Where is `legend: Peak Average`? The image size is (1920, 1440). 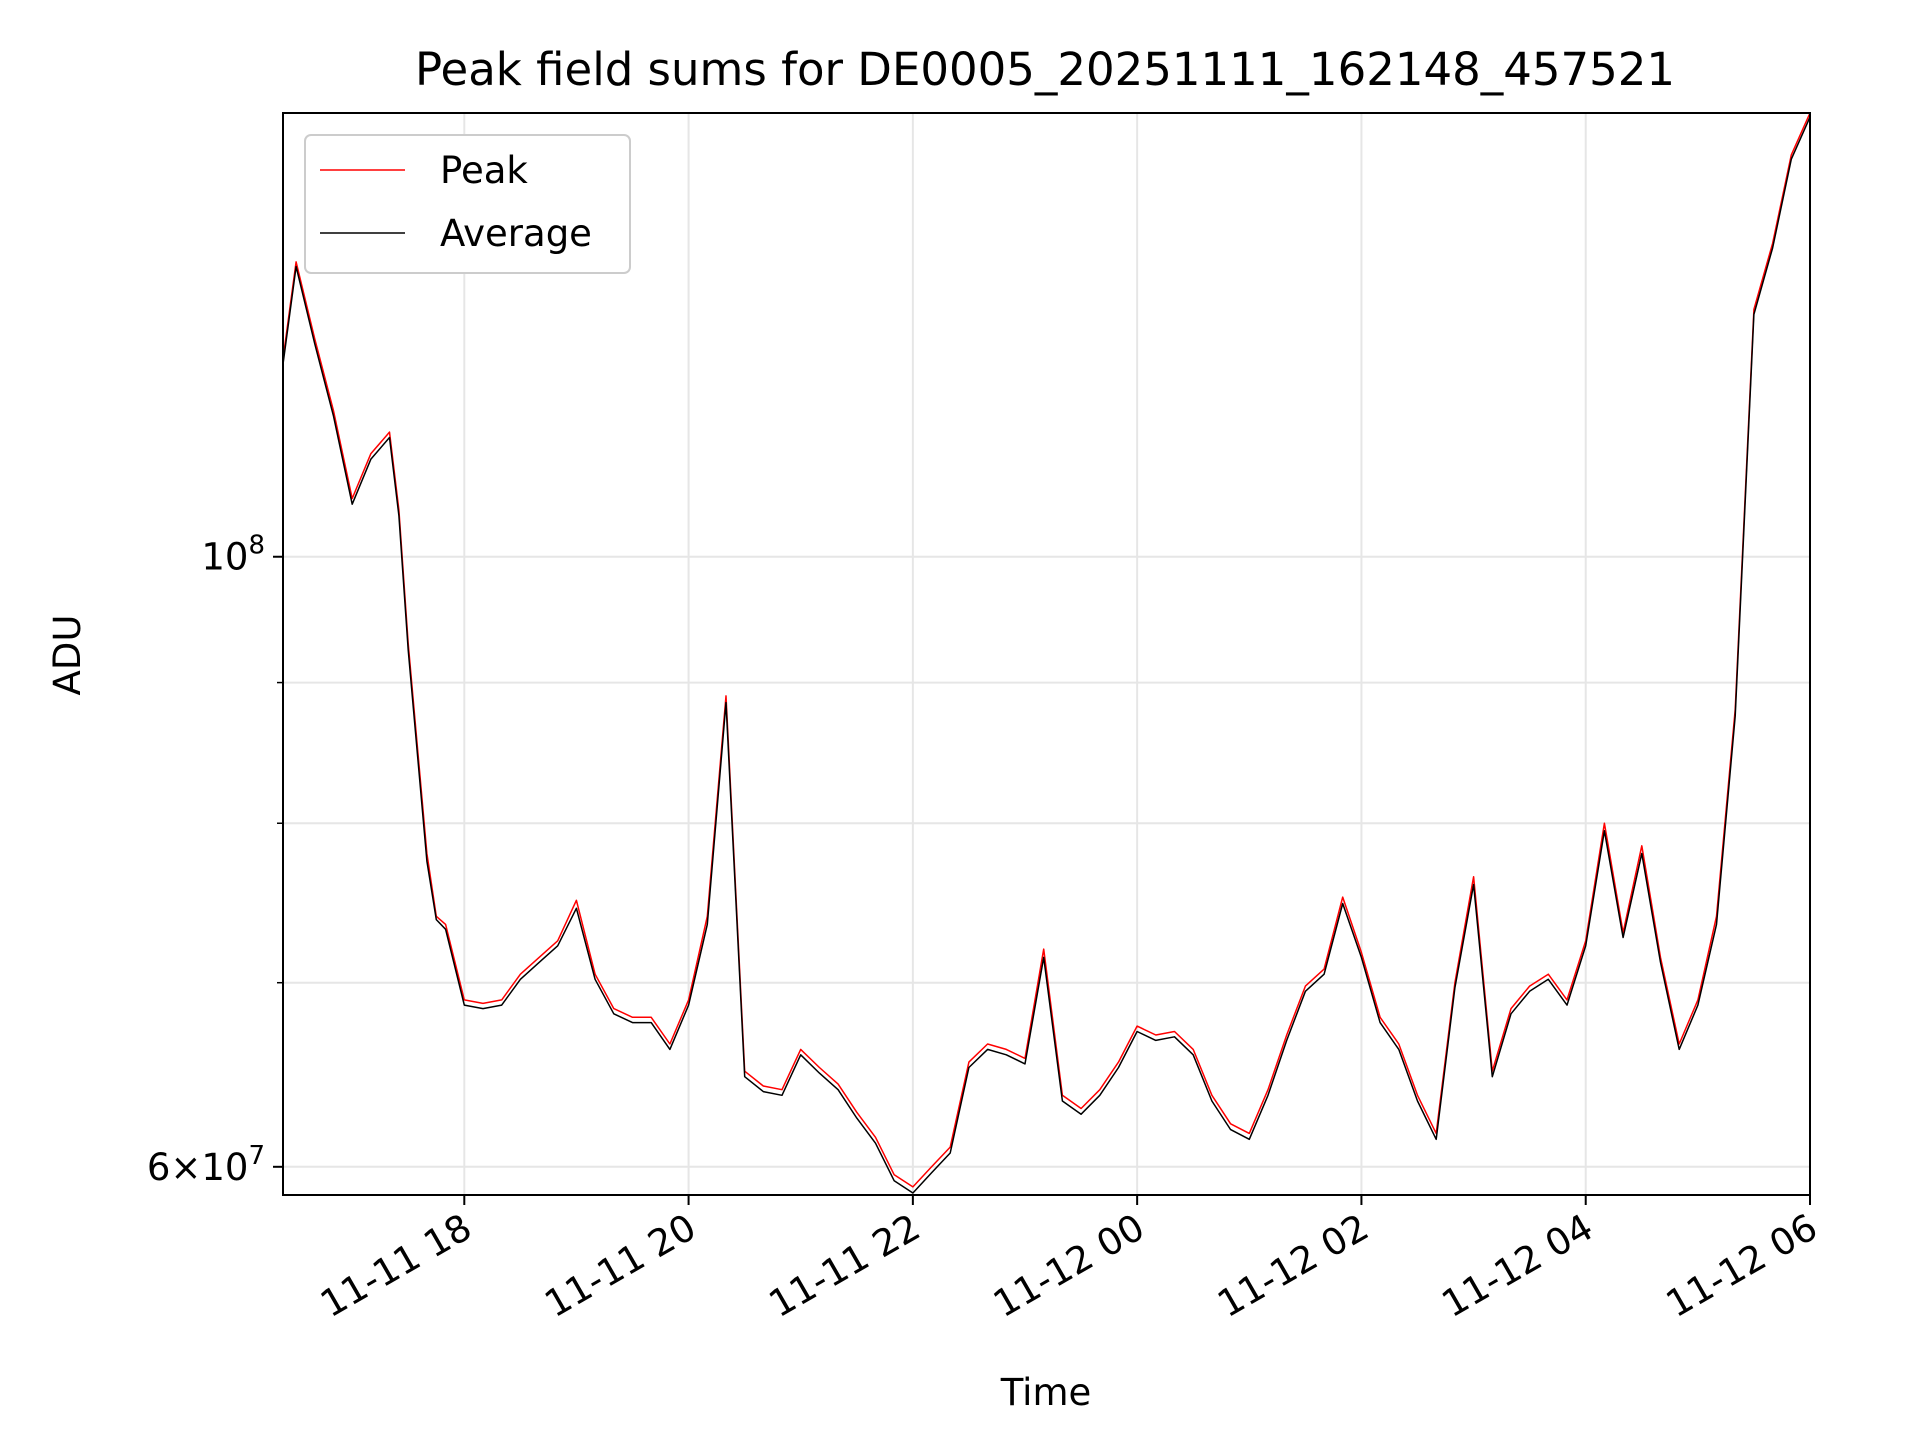
legend: Peak Average is located at coordinates (467, 204).